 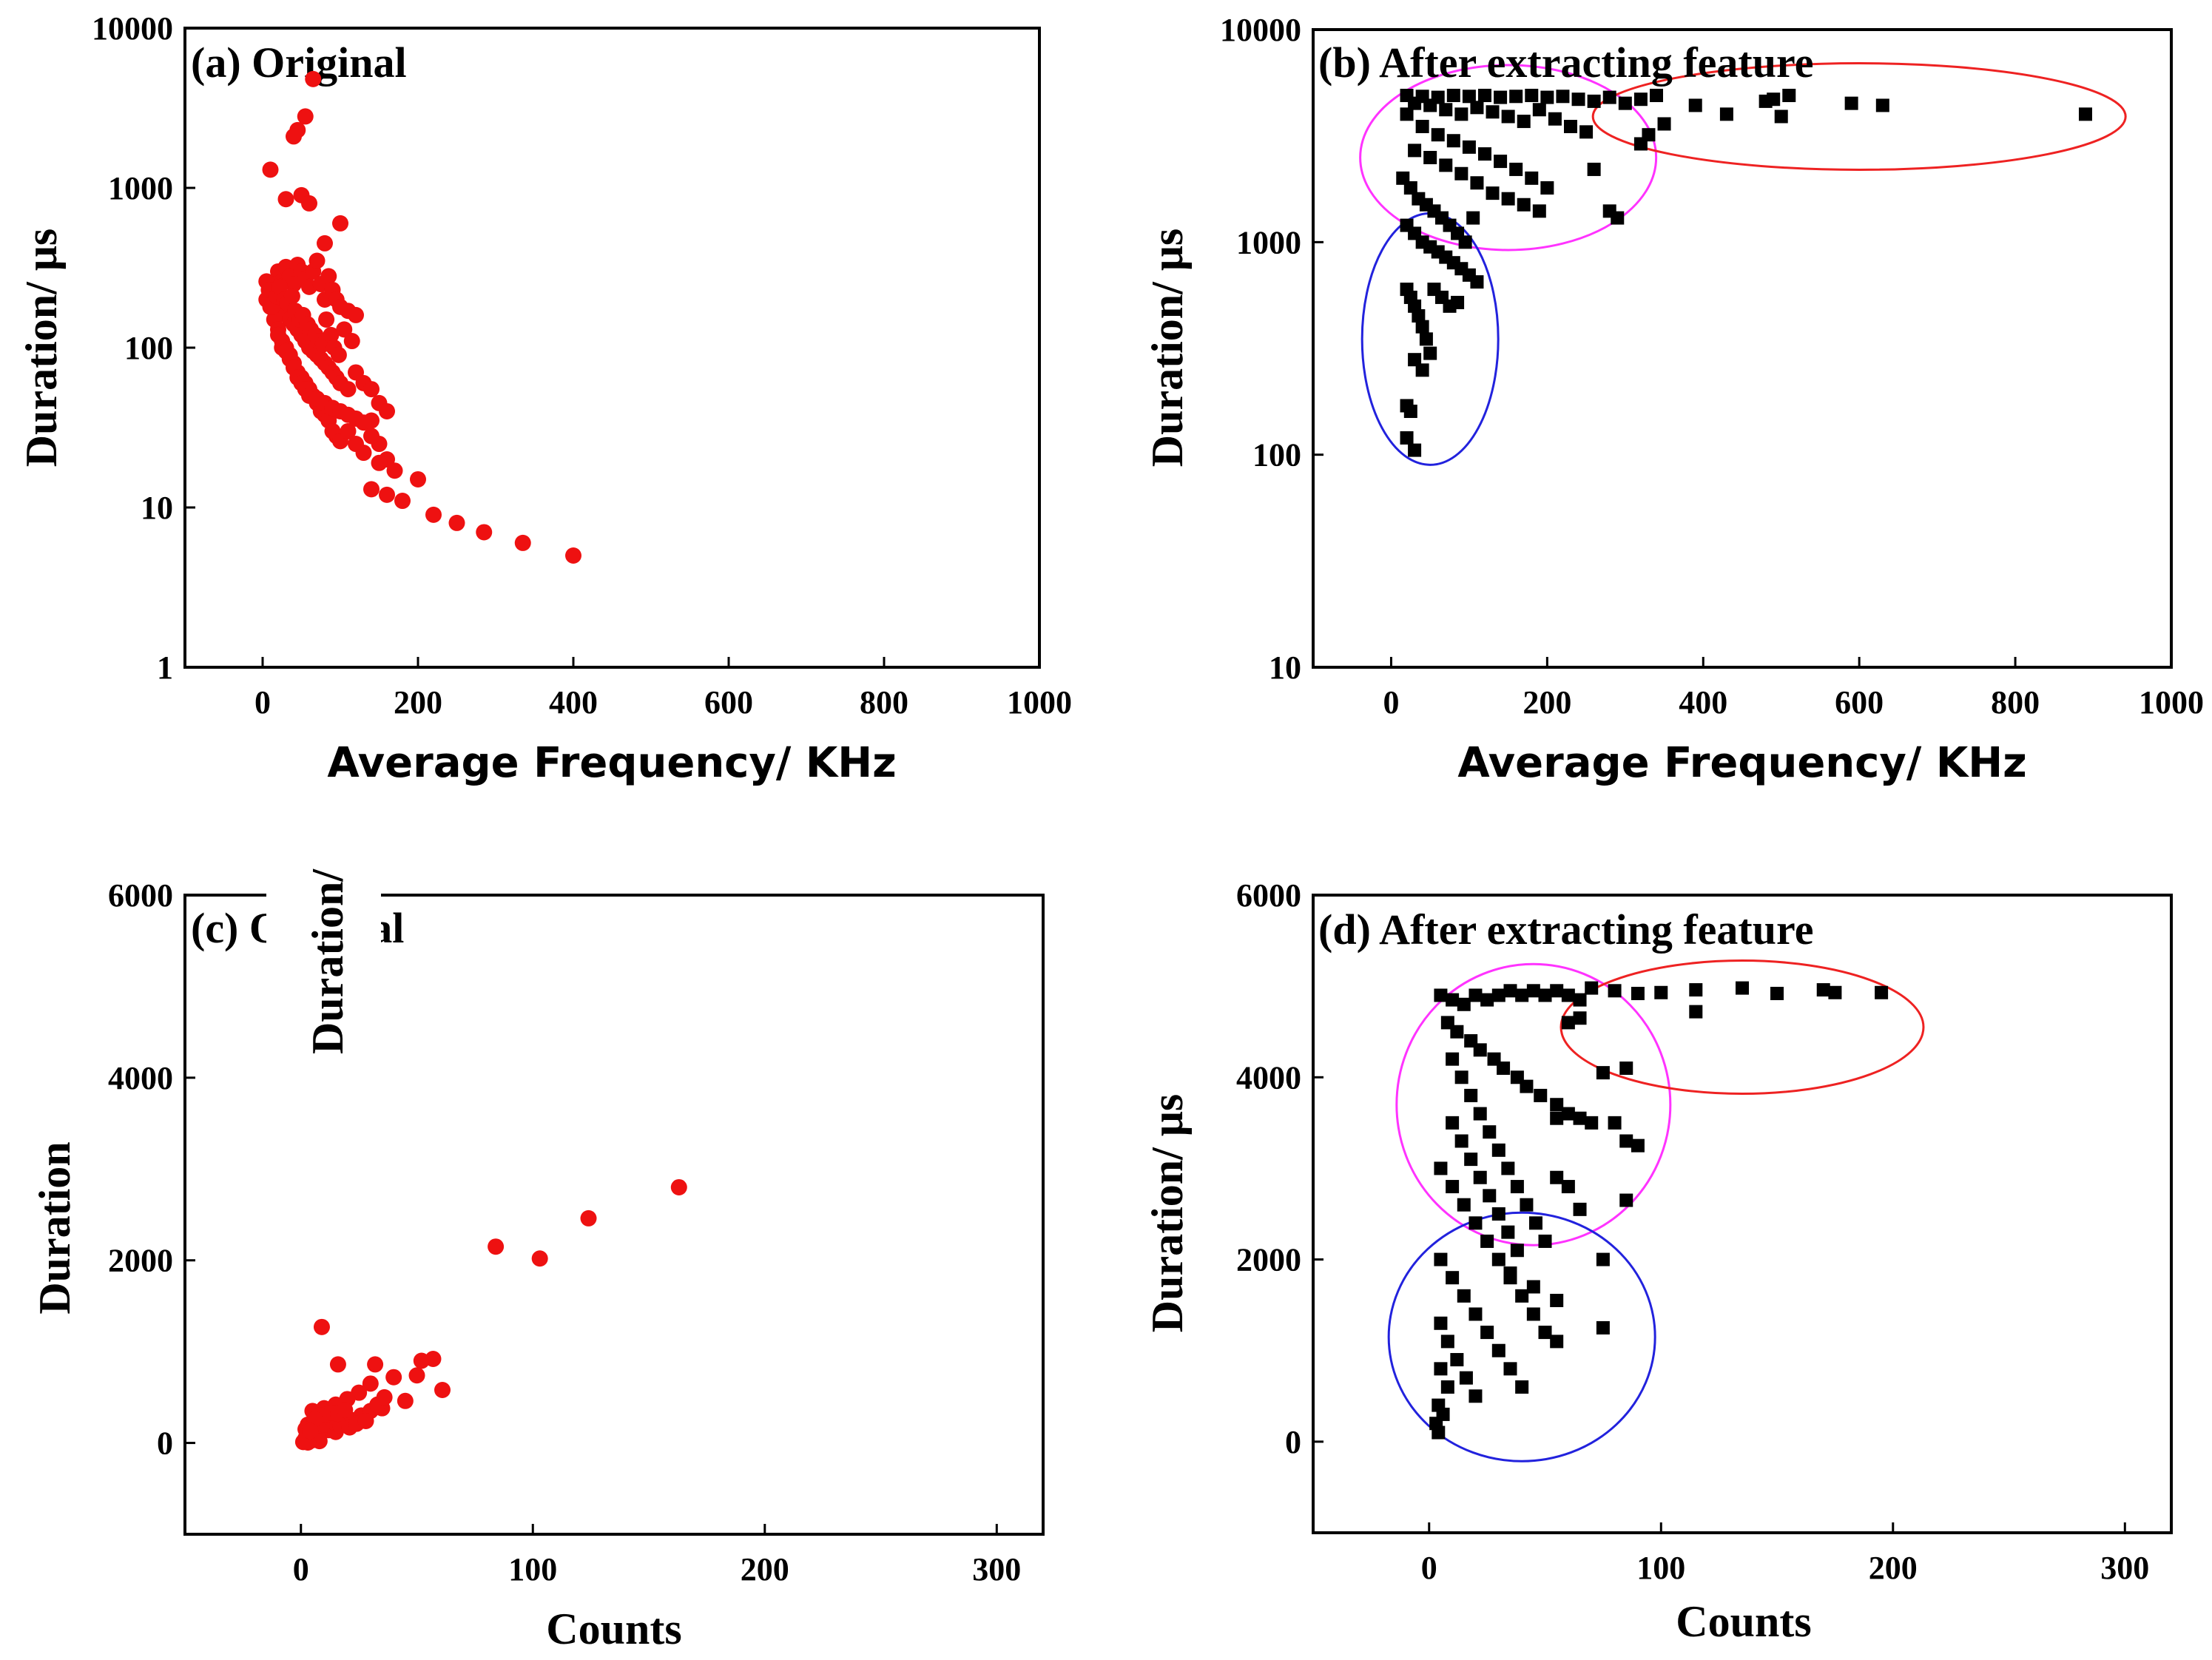 I want to click on points-c, so click(x=490, y=1314).